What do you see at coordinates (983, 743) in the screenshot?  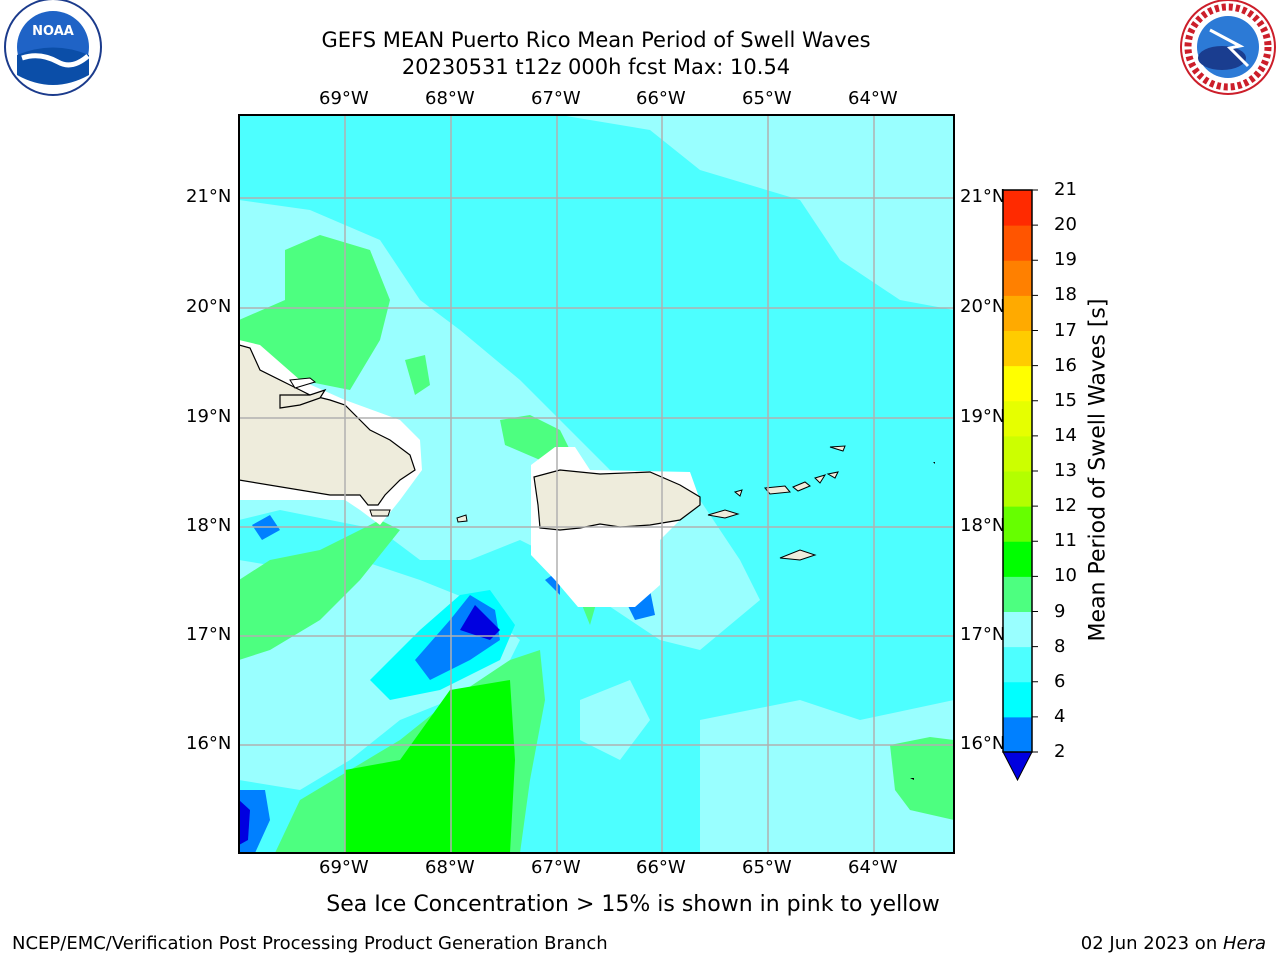 I see `lat-label-right: 16°N` at bounding box center [983, 743].